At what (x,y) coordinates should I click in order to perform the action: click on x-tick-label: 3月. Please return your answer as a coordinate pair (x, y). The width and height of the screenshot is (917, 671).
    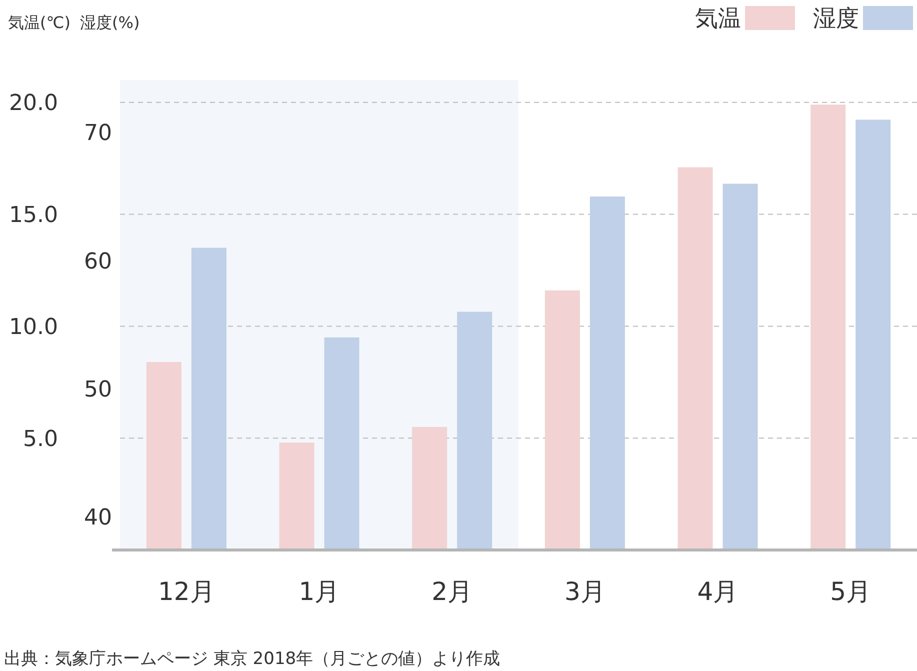
    Looking at the image, I should click on (585, 591).